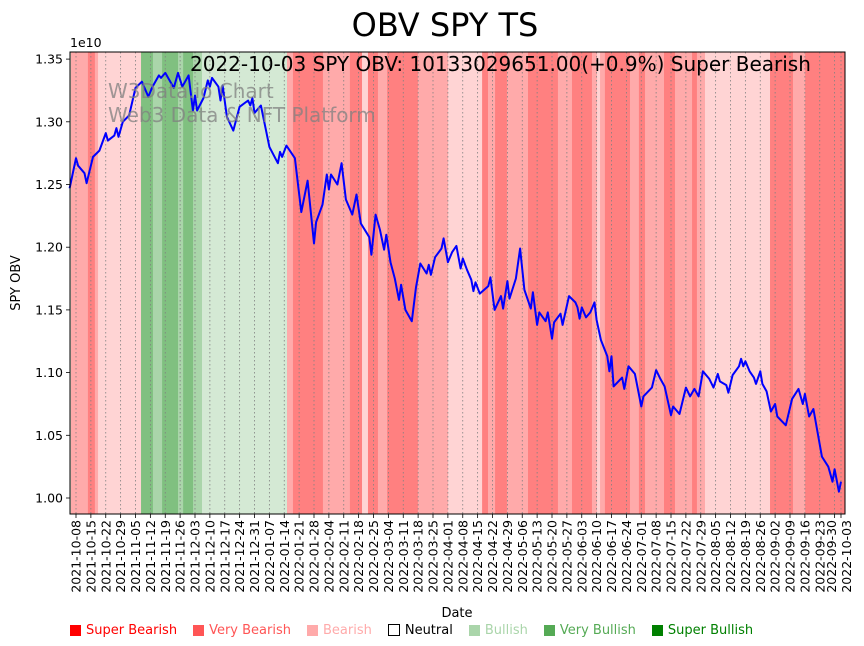  I want to click on x-tick-label: 2022-01-21, so click(299, 556).